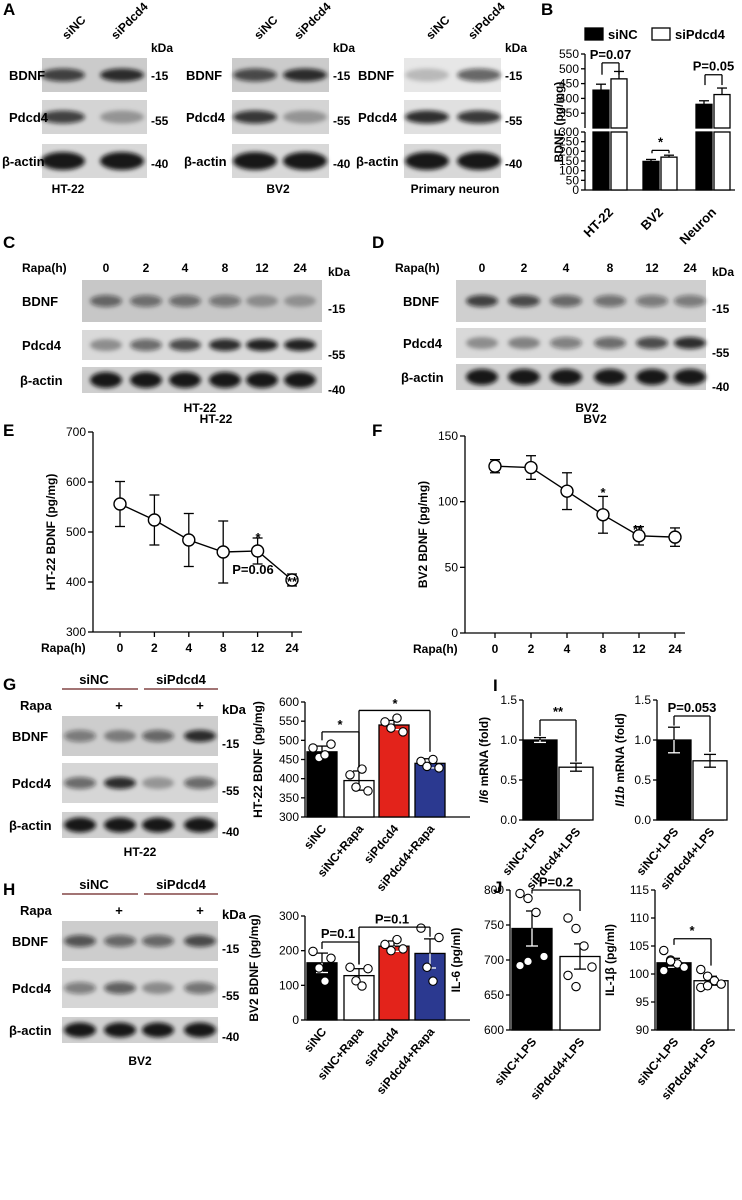  Describe the element at coordinates (322, 784) in the screenshot. I see `bar-siNC` at that location.